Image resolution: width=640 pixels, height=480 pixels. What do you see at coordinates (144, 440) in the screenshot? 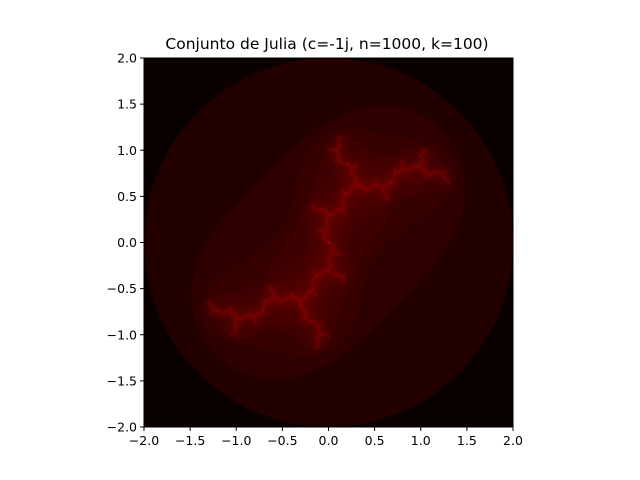
I see `x-tick-label: −2.0` at bounding box center [144, 440].